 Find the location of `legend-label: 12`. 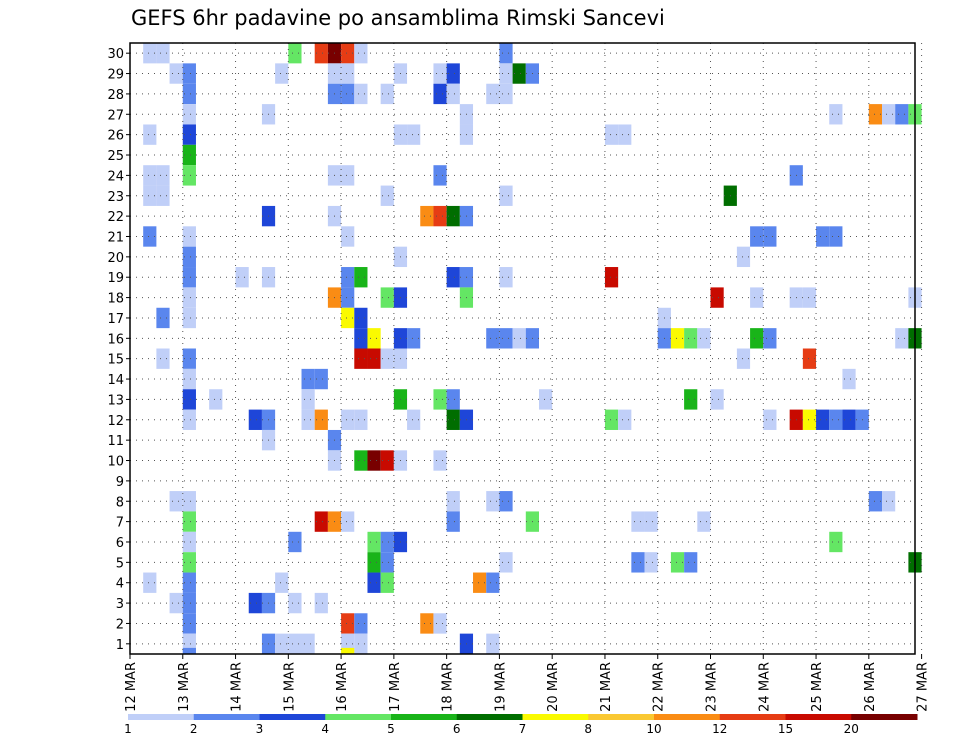

legend-label: 12 is located at coordinates (719, 729).